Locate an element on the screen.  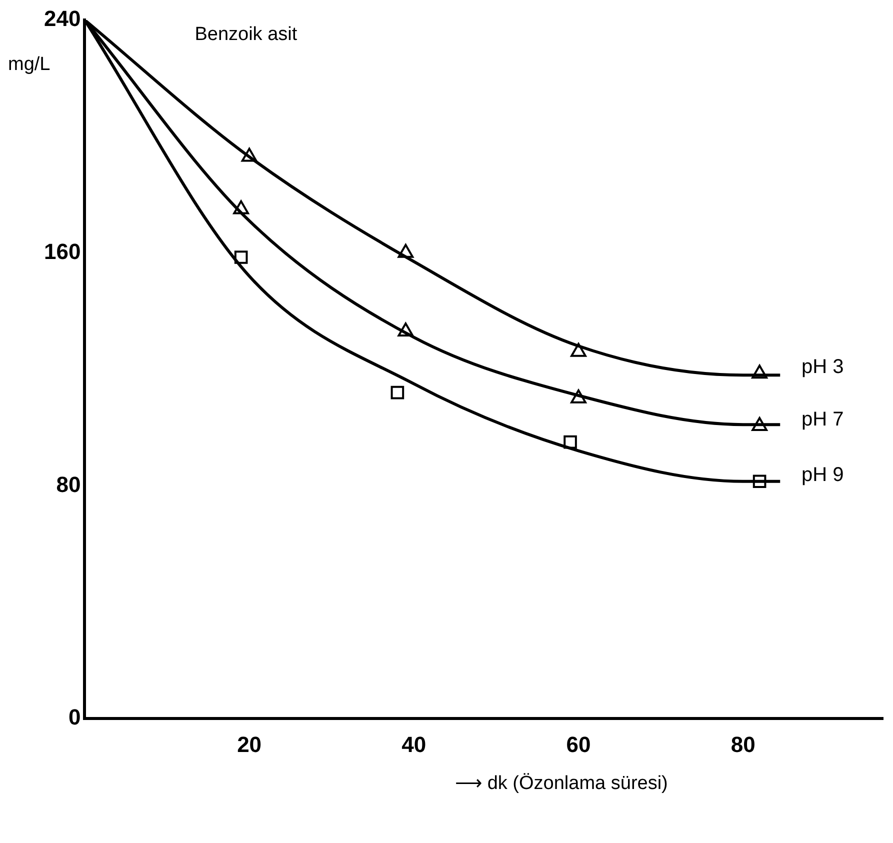
point is located at coordinates (578, 349).